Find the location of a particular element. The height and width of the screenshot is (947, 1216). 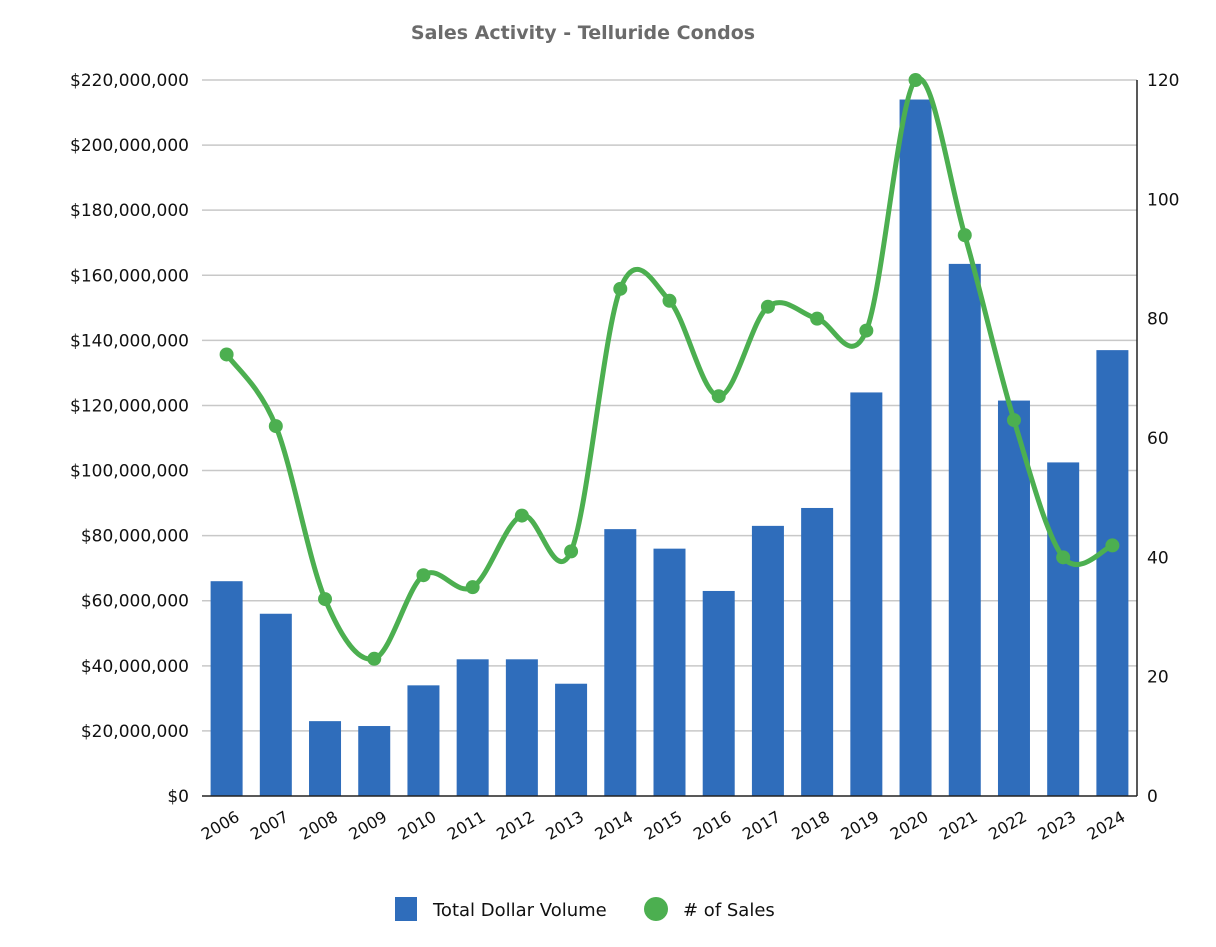

right-tick-label: 40 is located at coordinates (1158, 558).